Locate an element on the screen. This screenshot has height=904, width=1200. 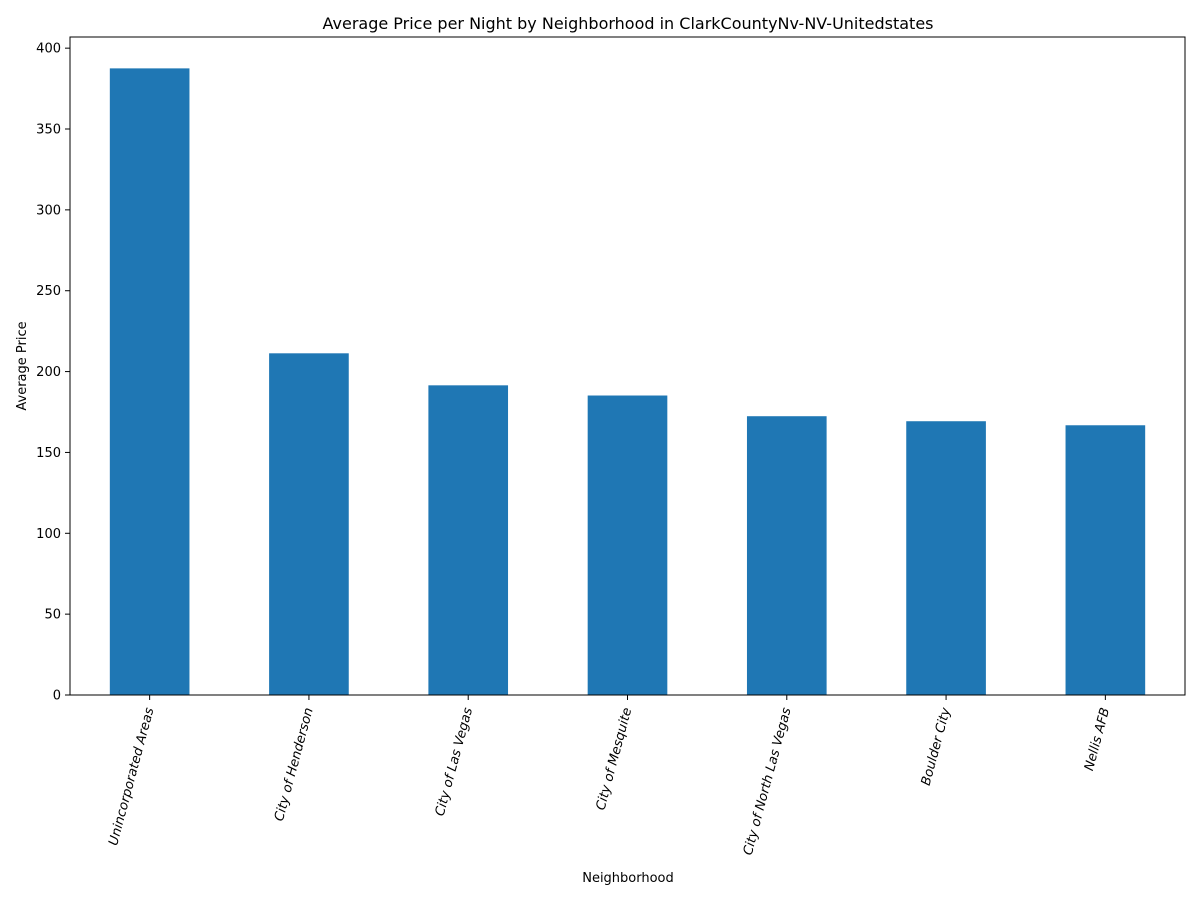
y-tick-label: 150 is located at coordinates (48, 453).